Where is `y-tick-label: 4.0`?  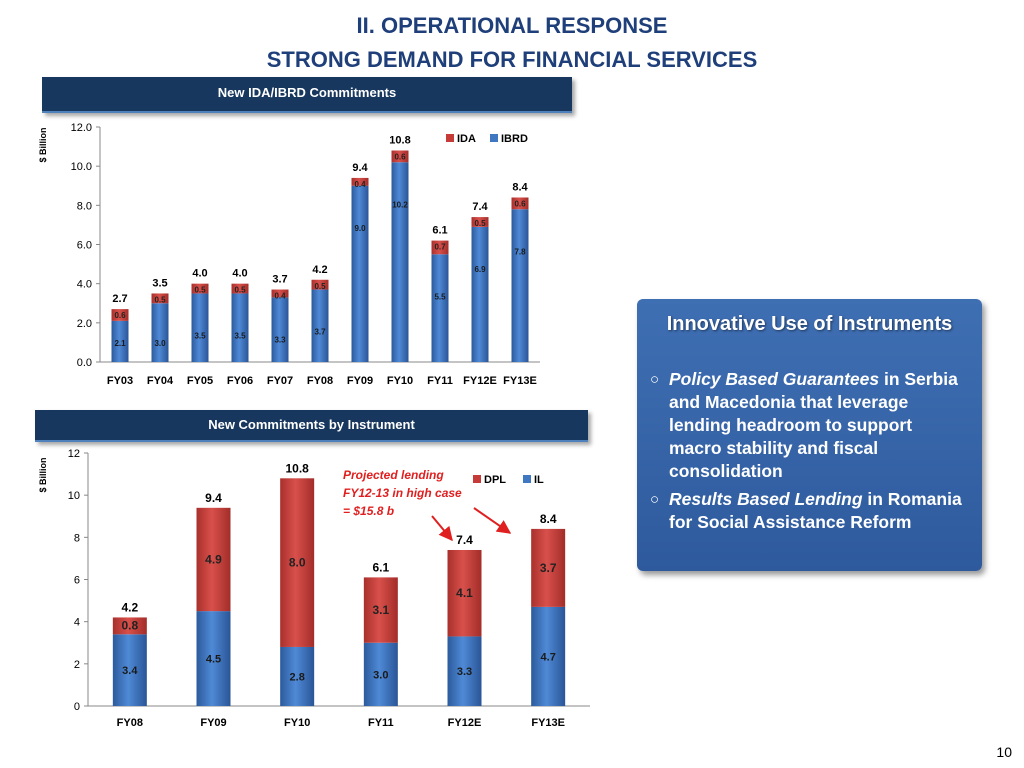 y-tick-label: 4.0 is located at coordinates (84, 285).